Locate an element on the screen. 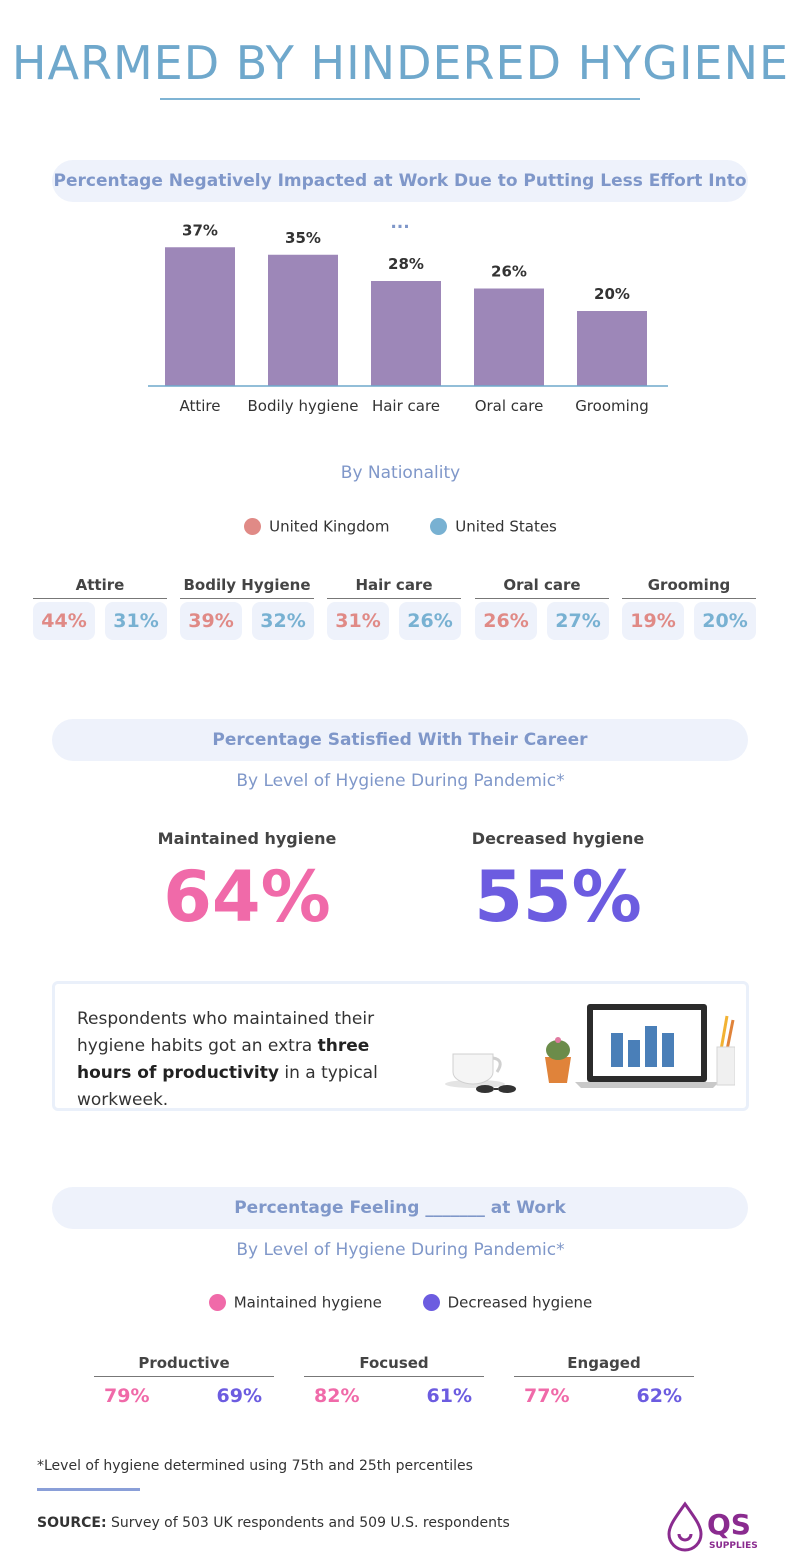 Image resolution: width=801 pixels, height=1560 pixels. bar-value-label: 35% is located at coordinates (303, 238).